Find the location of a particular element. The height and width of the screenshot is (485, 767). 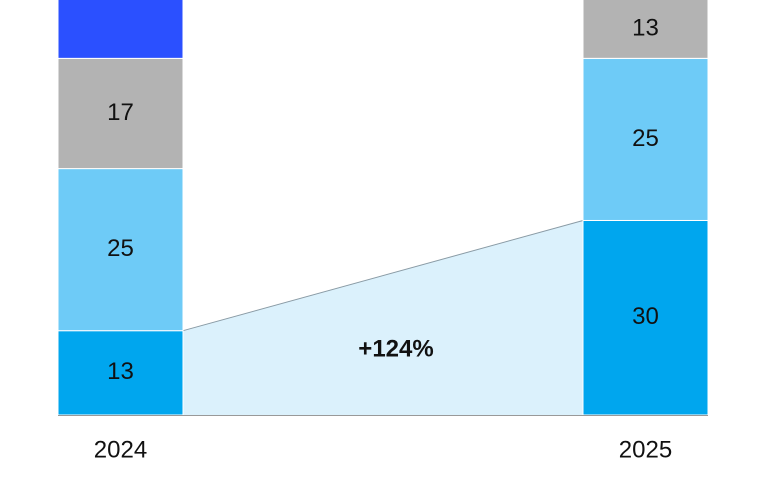

x-tick-label: 2024 is located at coordinates (120, 449).